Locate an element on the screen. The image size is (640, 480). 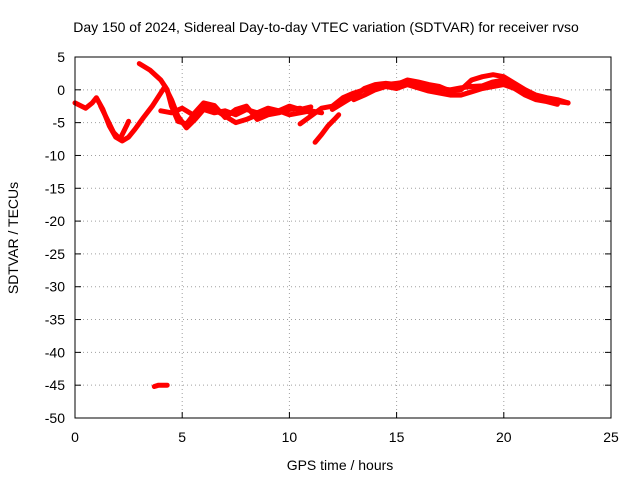
series-line-trace-upper-band is located at coordinates (450, 92).